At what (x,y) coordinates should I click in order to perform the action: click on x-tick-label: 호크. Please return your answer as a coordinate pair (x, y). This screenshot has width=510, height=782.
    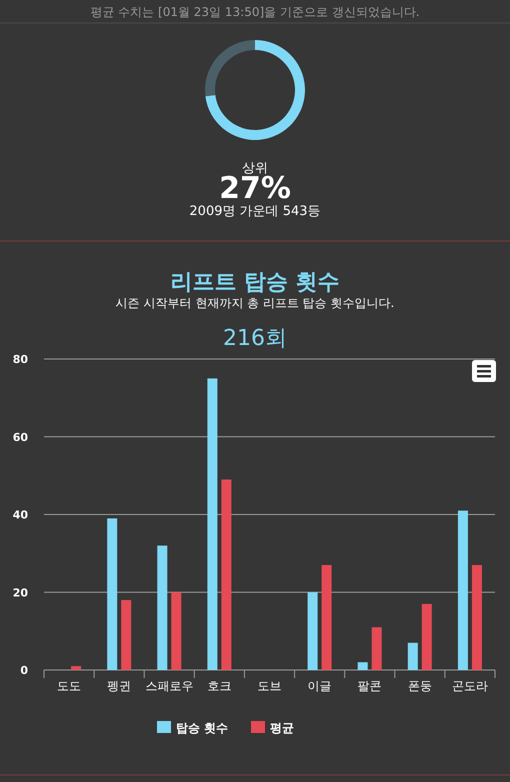
    Looking at the image, I should click on (219, 686).